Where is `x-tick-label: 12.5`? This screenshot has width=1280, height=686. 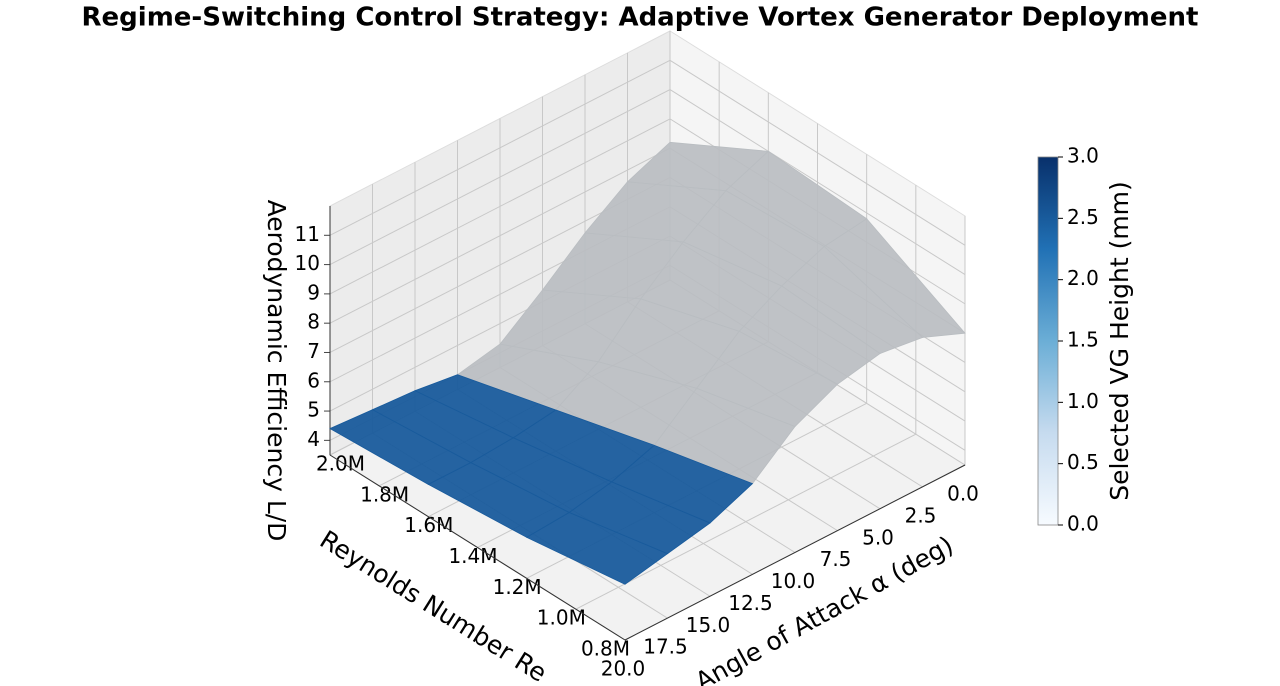
x-tick-label: 12.5 is located at coordinates (750, 603).